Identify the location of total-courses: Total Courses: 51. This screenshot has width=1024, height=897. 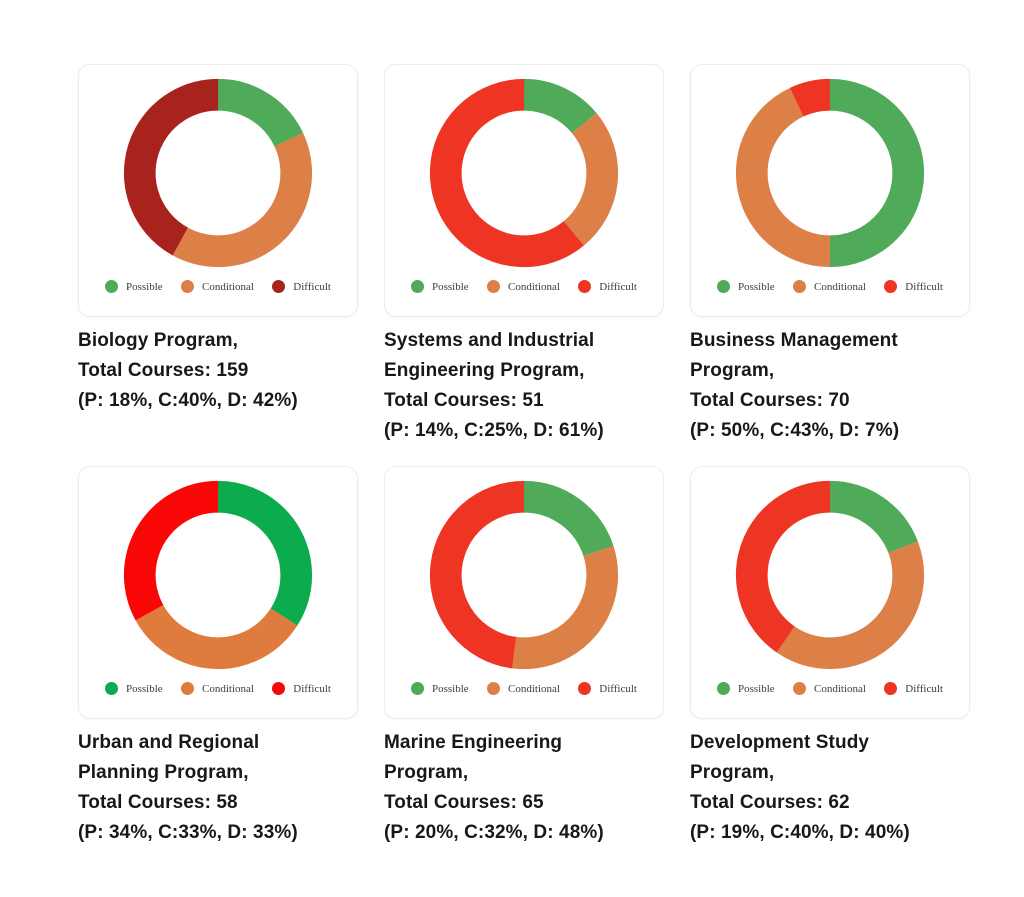
(464, 400).